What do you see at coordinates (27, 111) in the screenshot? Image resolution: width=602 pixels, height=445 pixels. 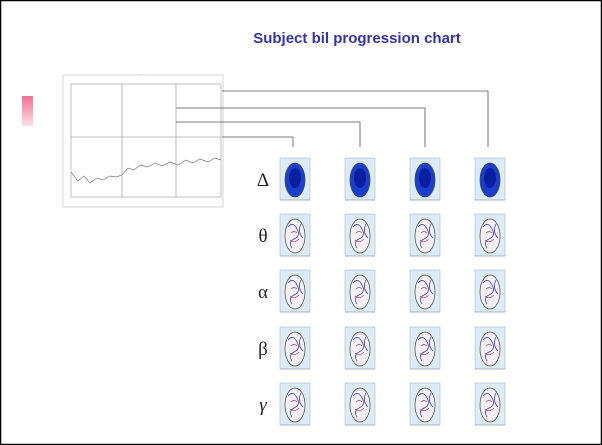 I see `decoration` at bounding box center [27, 111].